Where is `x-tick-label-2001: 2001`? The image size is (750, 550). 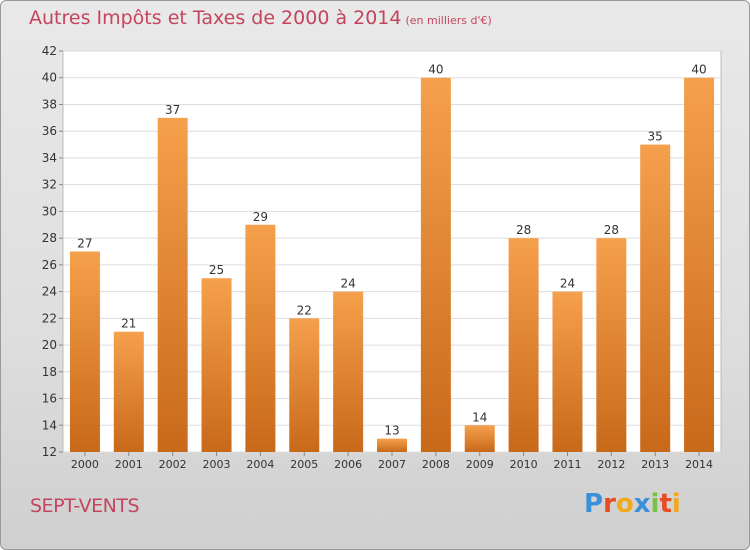 x-tick-label-2001: 2001 is located at coordinates (129, 464).